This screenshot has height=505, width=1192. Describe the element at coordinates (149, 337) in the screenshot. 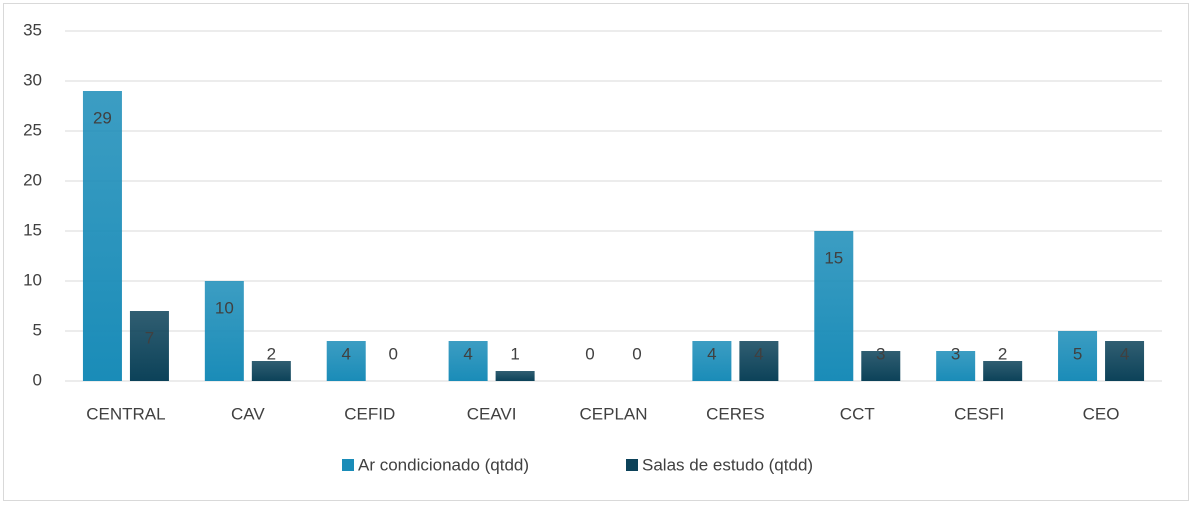

I see `data-label: 7` at that location.